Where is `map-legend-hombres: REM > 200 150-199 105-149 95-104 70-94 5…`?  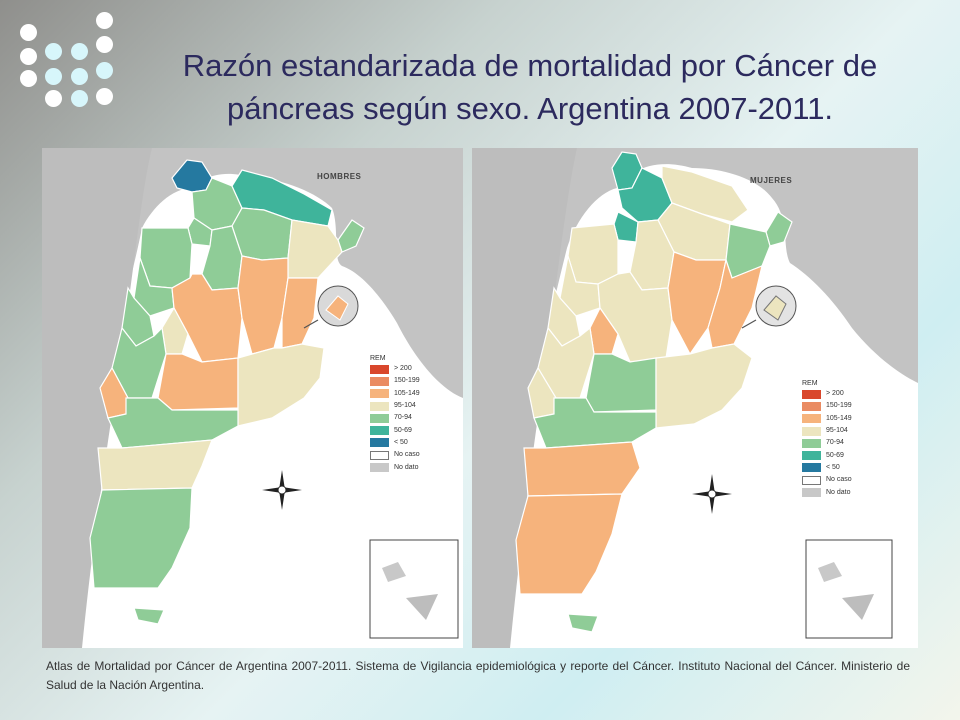
map-legend-hombres: REM > 200 150-199 105-149 95-104 70-94 5… is located at coordinates (395, 413).